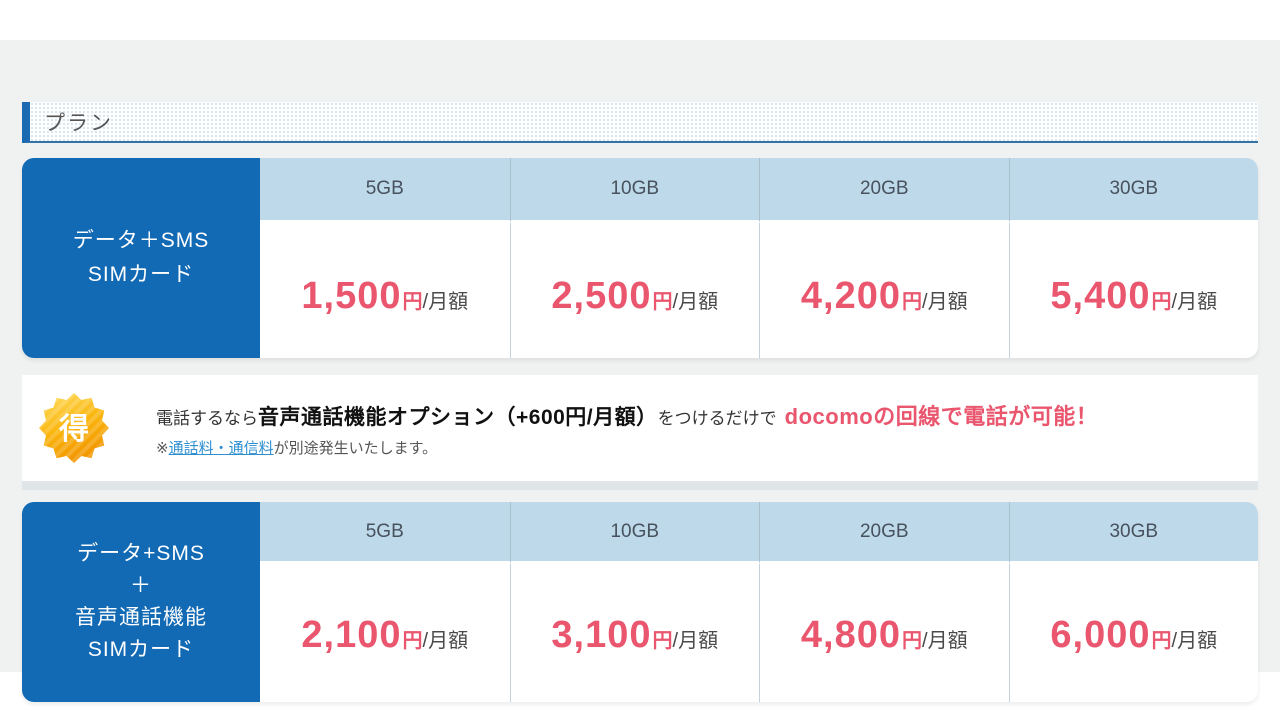 This screenshot has height=720, width=1280. What do you see at coordinates (141, 258) in the screenshot?
I see `plan-name-cell: データ＋SMS SIMカード` at bounding box center [141, 258].